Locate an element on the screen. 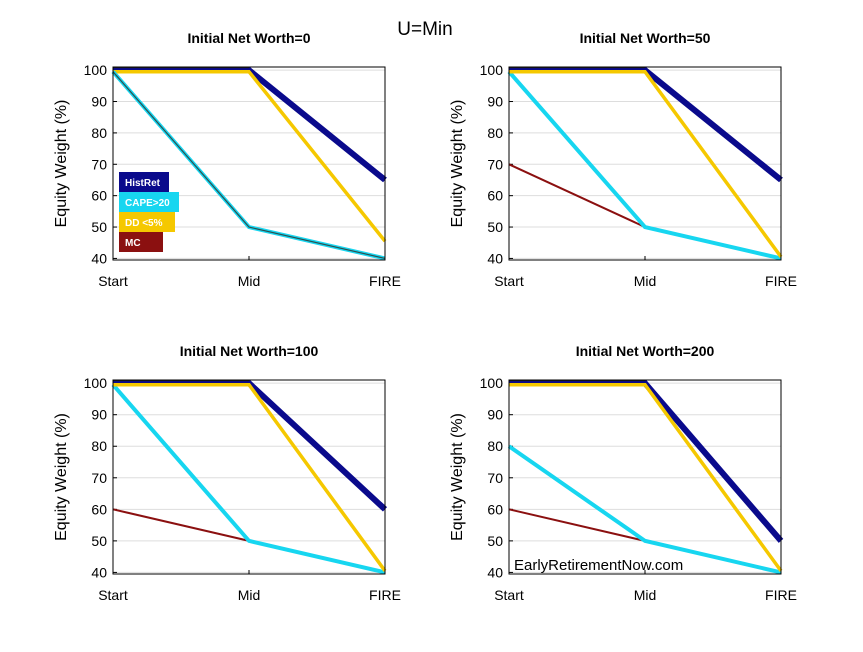  subplot-title: Initial Net Worth=100 is located at coordinates (249, 351).